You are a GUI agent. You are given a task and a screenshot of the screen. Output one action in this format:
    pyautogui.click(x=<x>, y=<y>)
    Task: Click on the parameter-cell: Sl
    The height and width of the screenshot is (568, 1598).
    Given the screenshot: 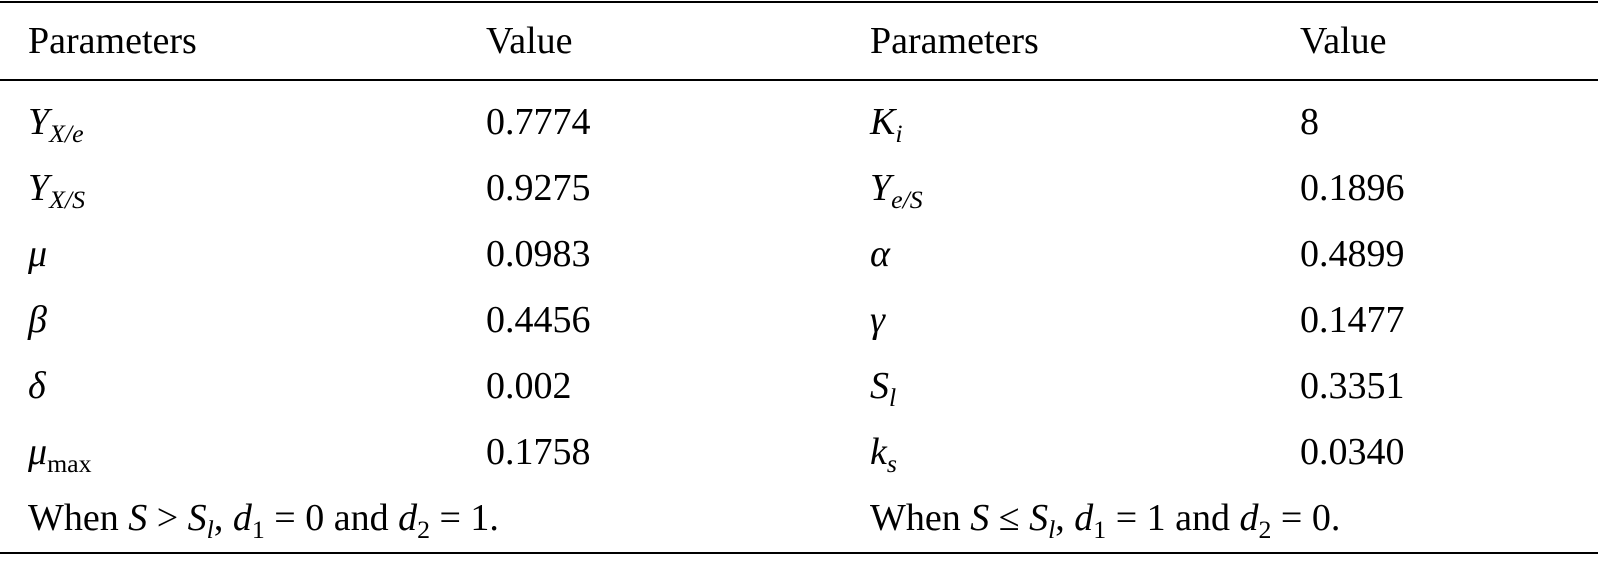 What is the action you would take?
    pyautogui.click(x=883, y=386)
    